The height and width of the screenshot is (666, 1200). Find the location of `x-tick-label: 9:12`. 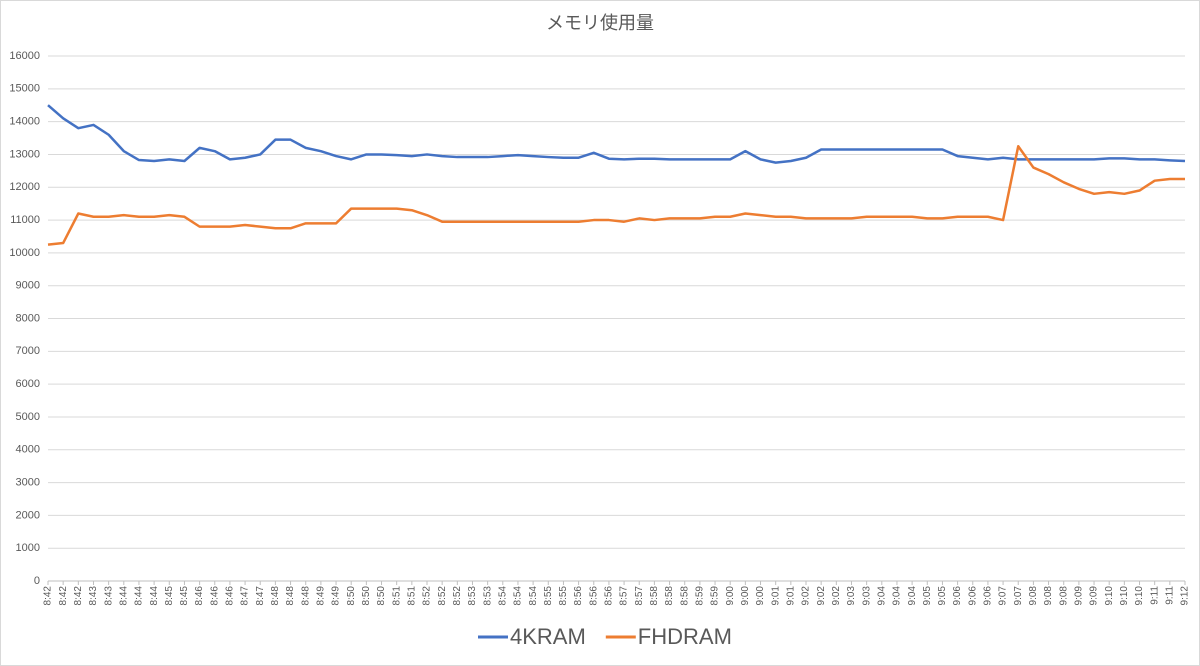

x-tick-label: 9:12 is located at coordinates (1185, 596).